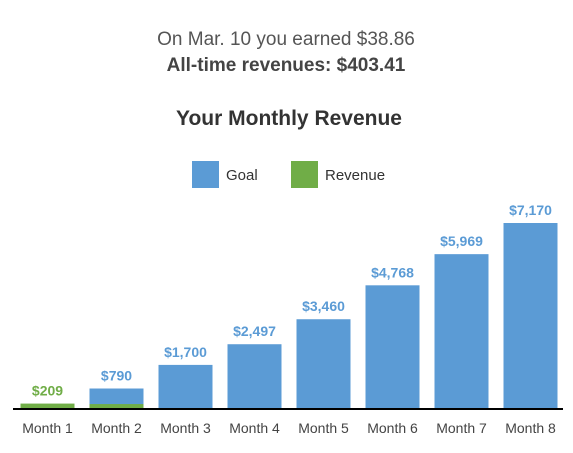 The height and width of the screenshot is (453, 573). Describe the element at coordinates (205, 174) in the screenshot. I see `legend-goal-swatch` at that location.